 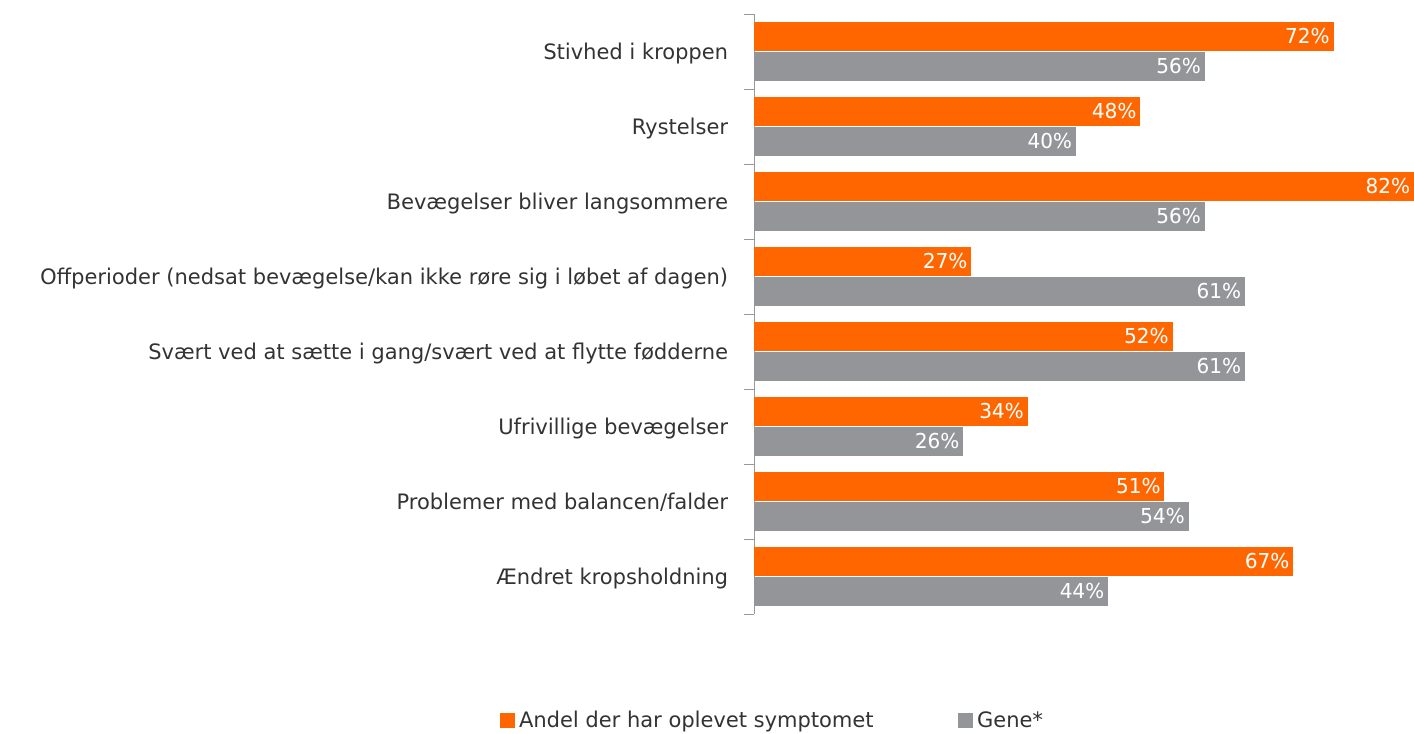 I want to click on value-label: 82%, so click(x=1387, y=186).